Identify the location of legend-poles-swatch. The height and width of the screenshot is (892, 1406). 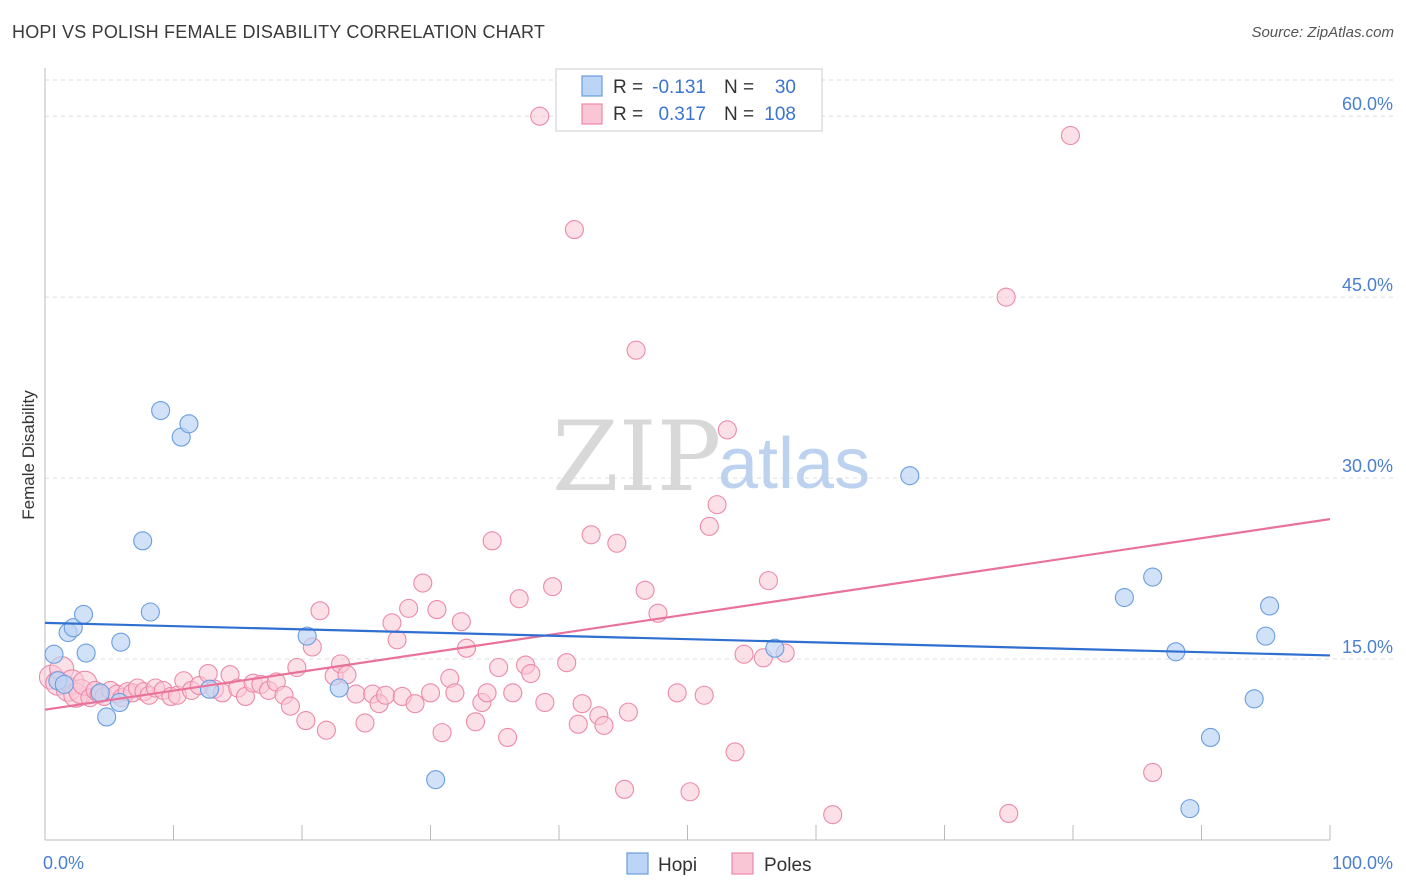
(592, 114).